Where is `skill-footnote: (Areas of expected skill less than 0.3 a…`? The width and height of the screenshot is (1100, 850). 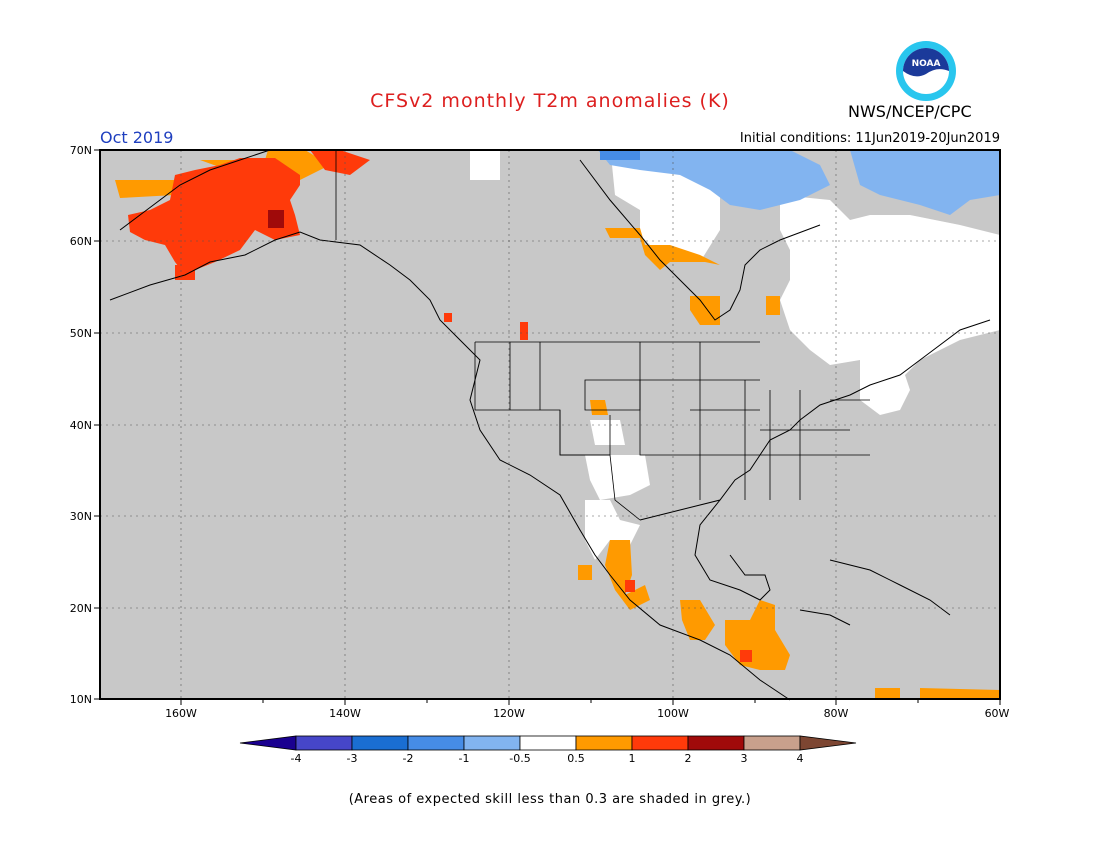 skill-footnote: (Areas of expected skill less than 0.3 a… is located at coordinates (550, 799).